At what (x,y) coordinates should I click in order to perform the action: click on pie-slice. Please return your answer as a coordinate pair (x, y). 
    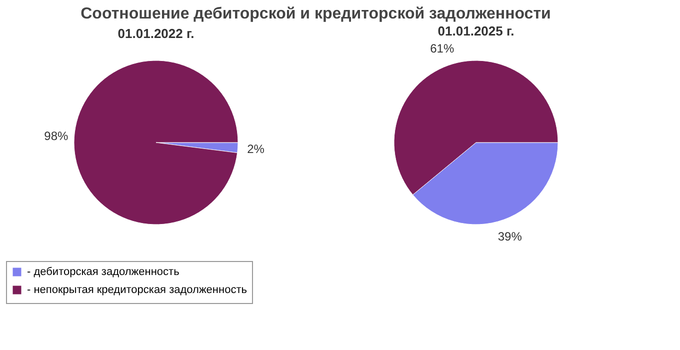
    Looking at the image, I should click on (156, 142).